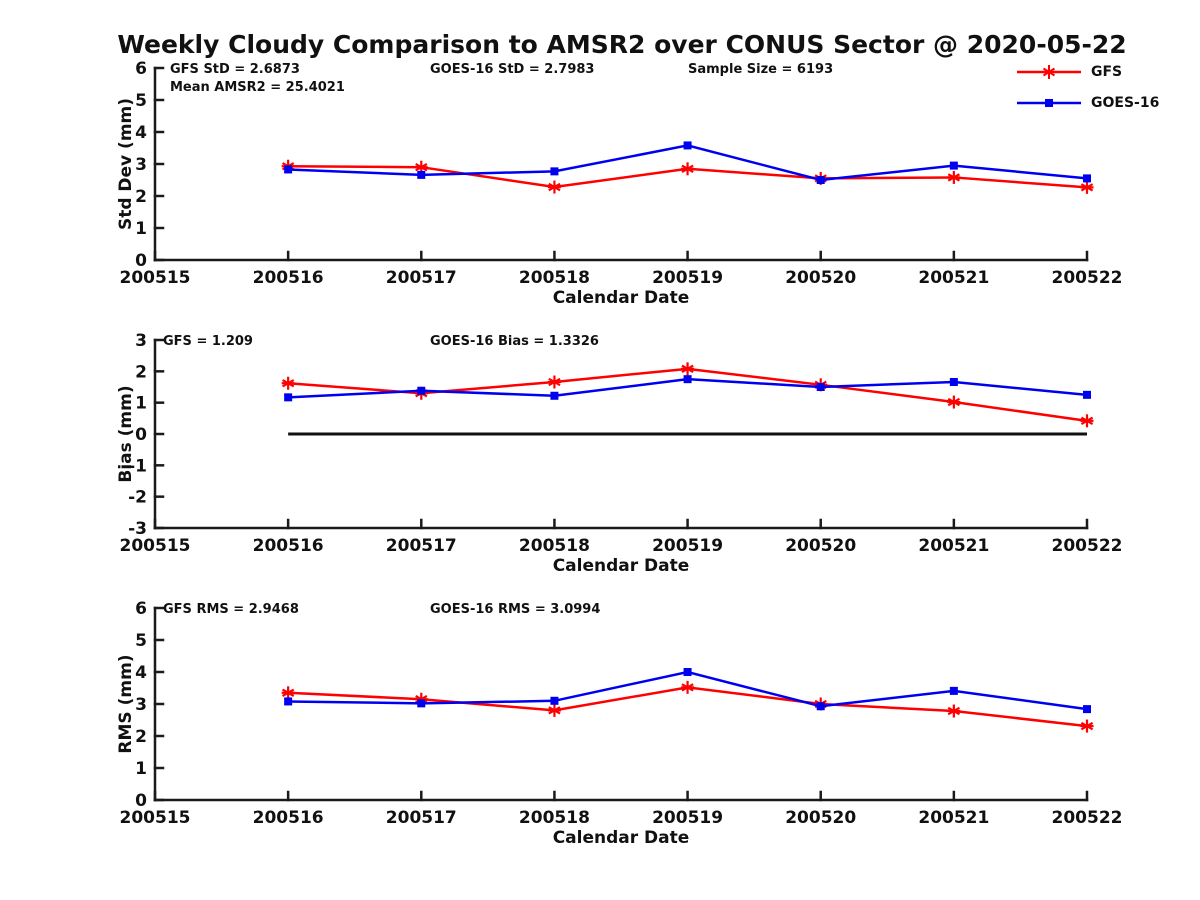 The height and width of the screenshot is (900, 1200). What do you see at coordinates (141, 69) in the screenshot?
I see `y-tick-label: 6` at bounding box center [141, 69].